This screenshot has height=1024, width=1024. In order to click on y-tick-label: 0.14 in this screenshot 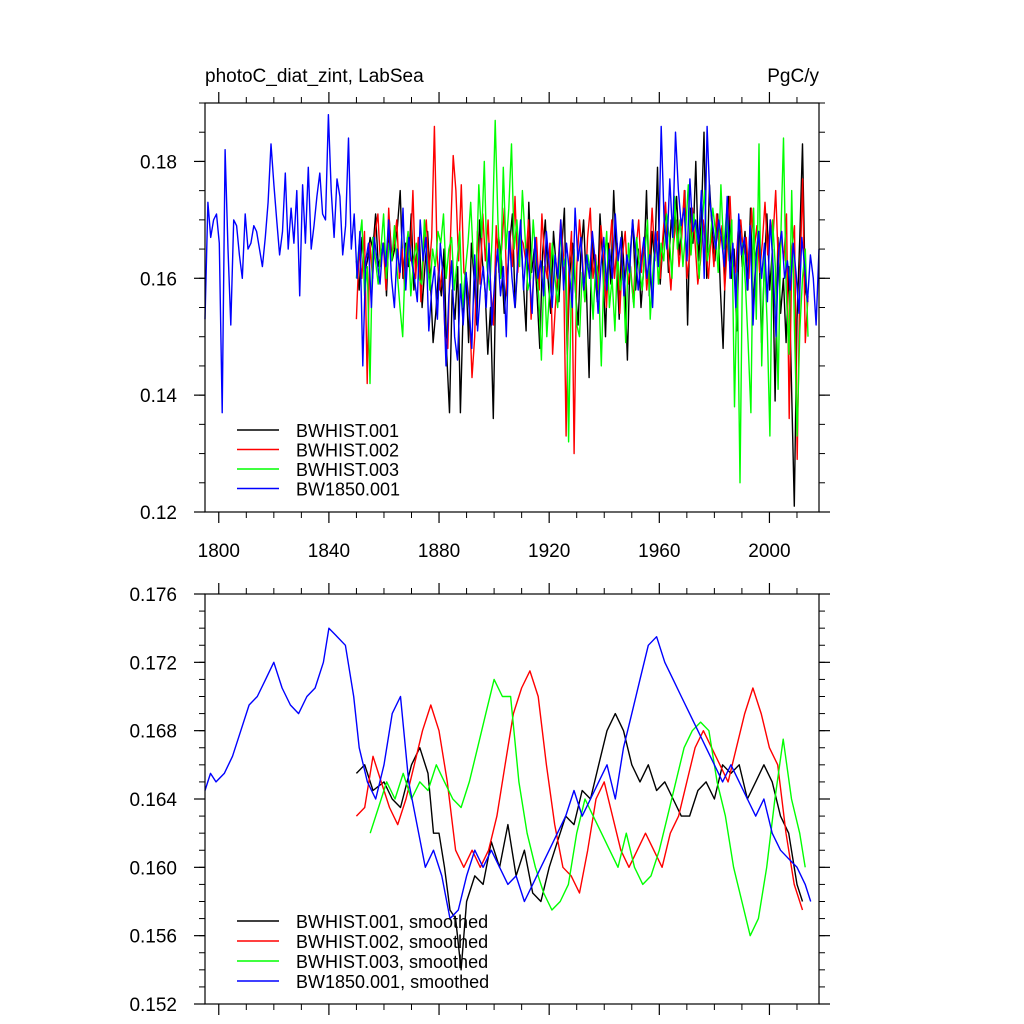, I will do `click(158, 396)`.